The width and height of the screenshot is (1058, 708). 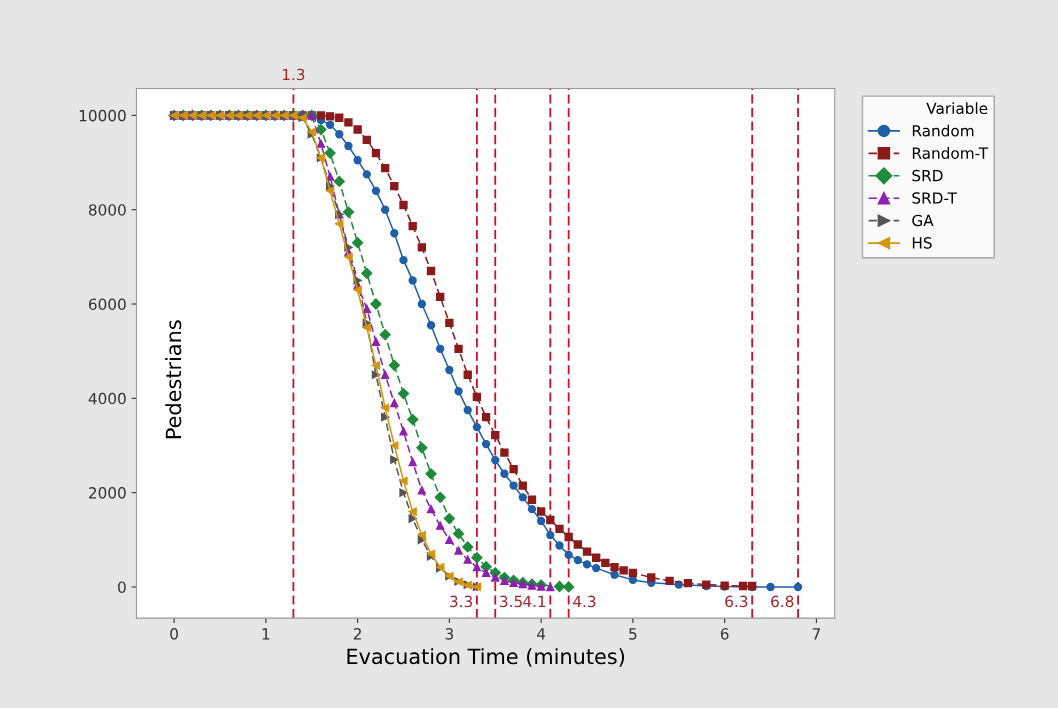 I want to click on y-tick-label: 6000, so click(x=107, y=304).